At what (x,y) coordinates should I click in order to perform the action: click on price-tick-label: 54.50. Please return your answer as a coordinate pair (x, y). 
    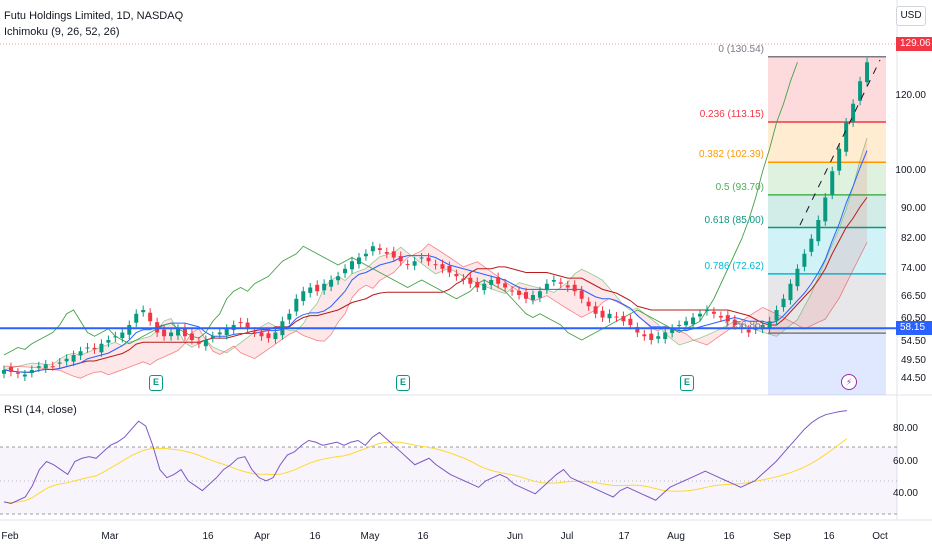
    Looking at the image, I should click on (913, 341).